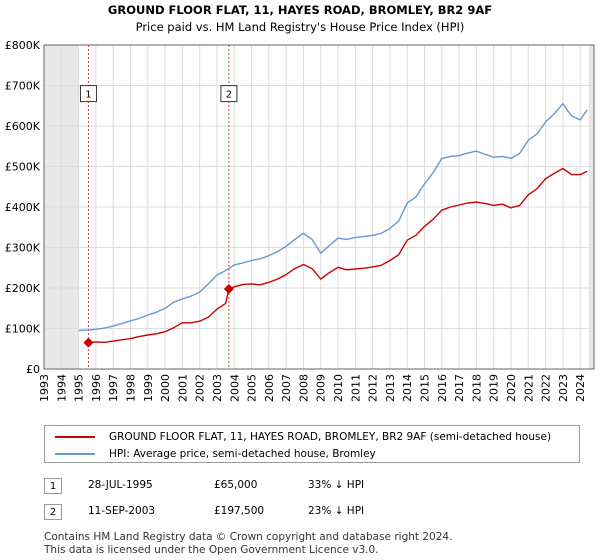 Image resolution: width=600 pixels, height=560 pixels. Describe the element at coordinates (53, 512) in the screenshot. I see `sale-number-badge: 2` at that location.